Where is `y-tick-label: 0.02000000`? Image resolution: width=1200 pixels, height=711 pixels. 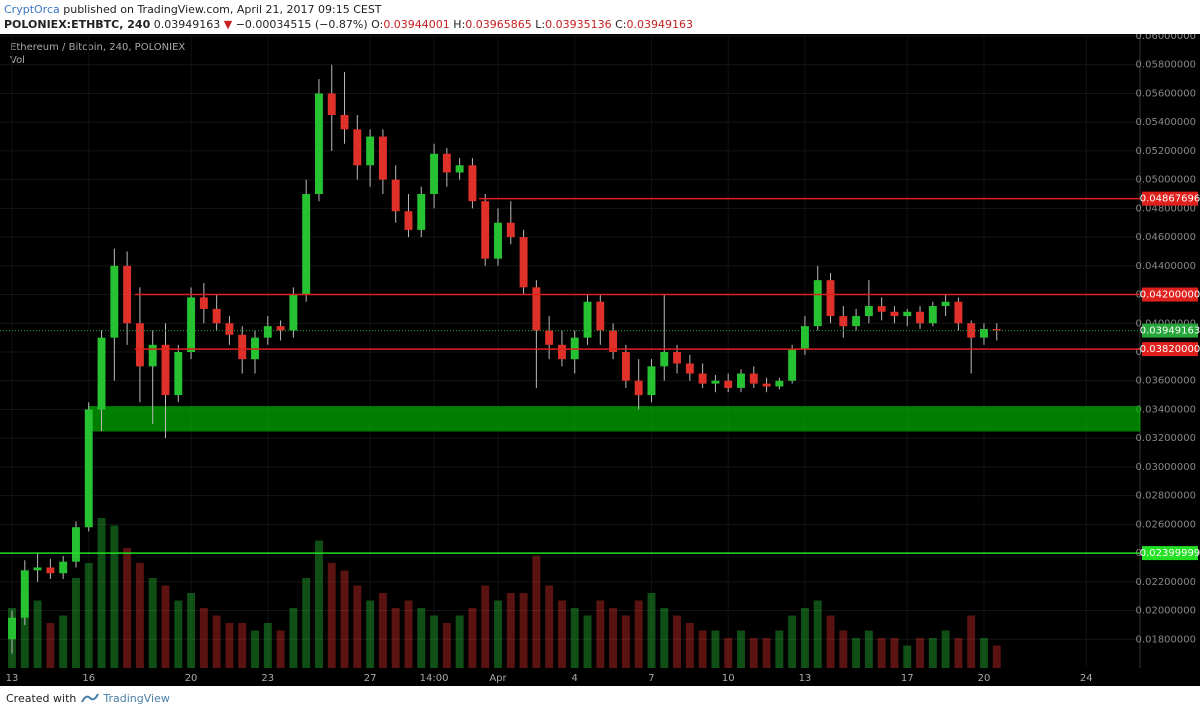
y-tick-label: 0.02000000 is located at coordinates (1166, 611).